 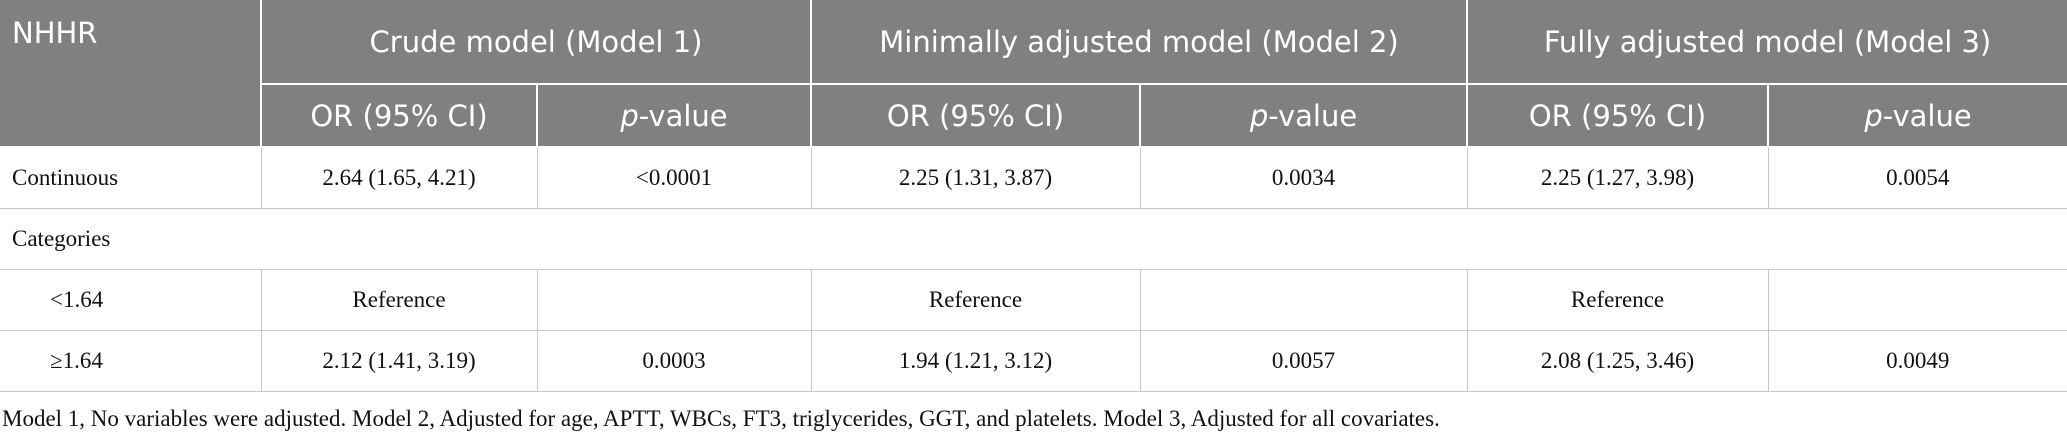 I want to click on cell: 0.0054, so click(x=1917, y=177).